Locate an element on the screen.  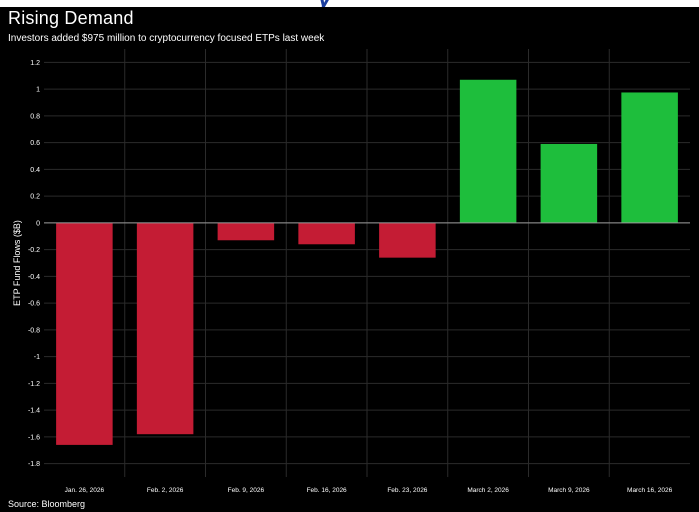
y-tick-label: -1.2 is located at coordinates (34, 384).